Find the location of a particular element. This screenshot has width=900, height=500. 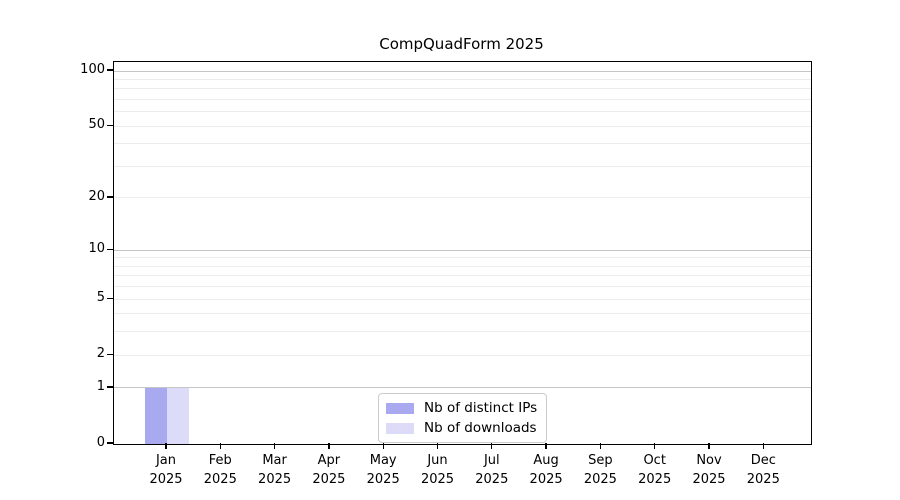

y-tick-label: 2 is located at coordinates (100, 354).